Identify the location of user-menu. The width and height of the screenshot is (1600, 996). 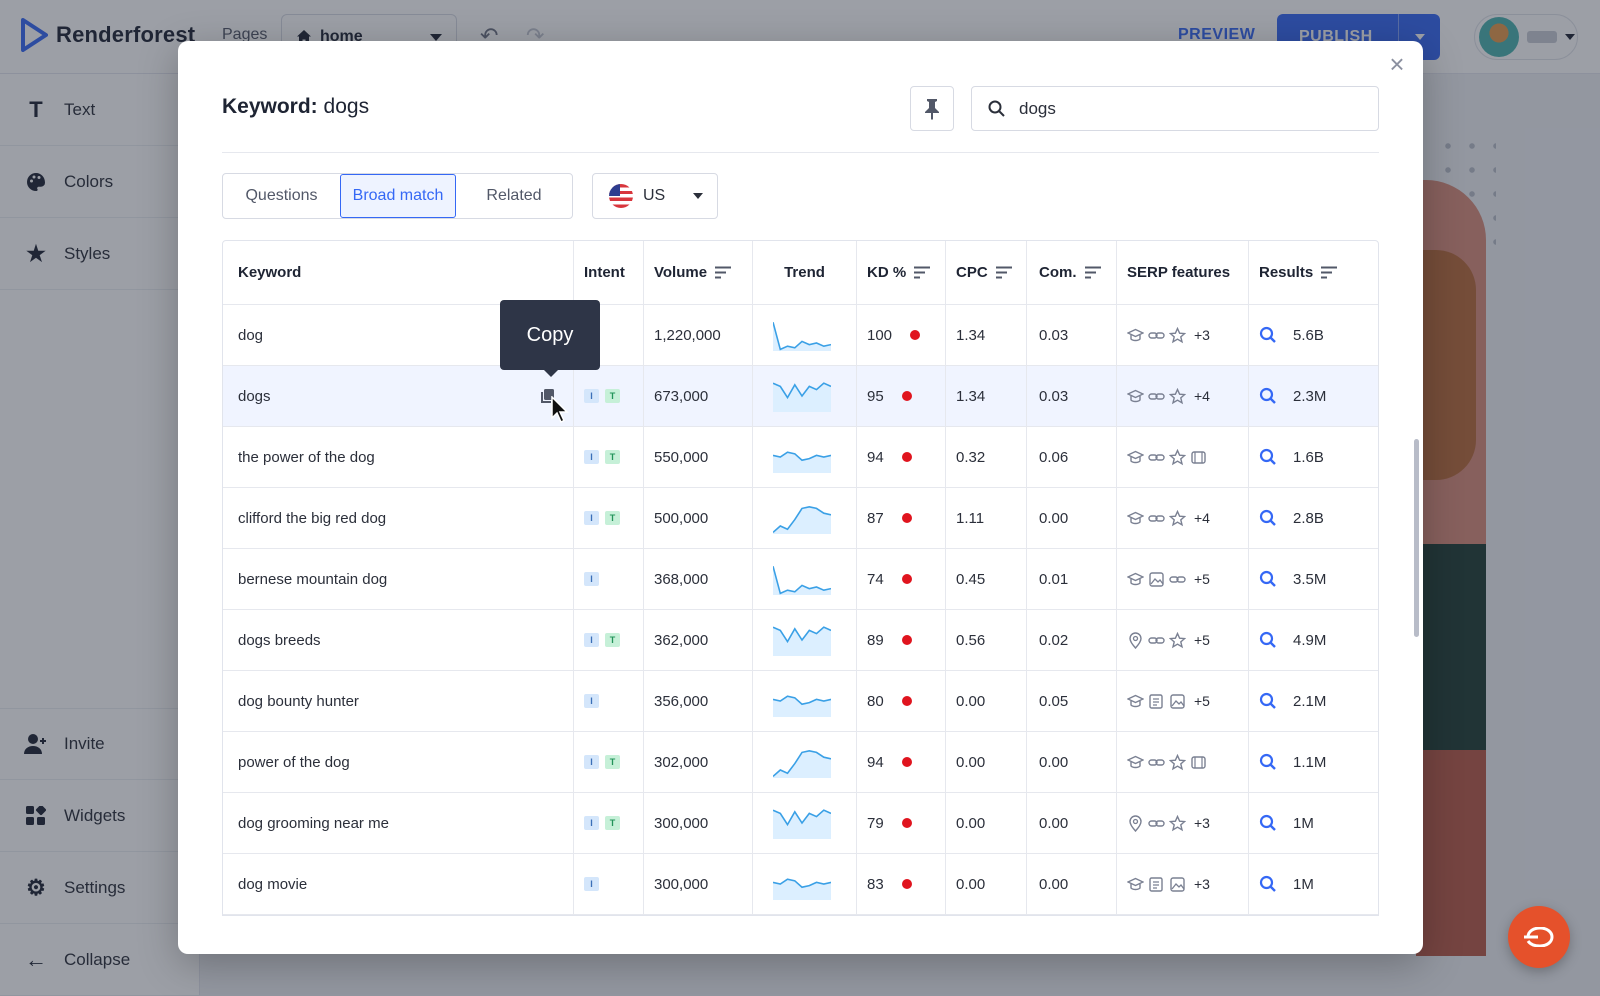
(1526, 37).